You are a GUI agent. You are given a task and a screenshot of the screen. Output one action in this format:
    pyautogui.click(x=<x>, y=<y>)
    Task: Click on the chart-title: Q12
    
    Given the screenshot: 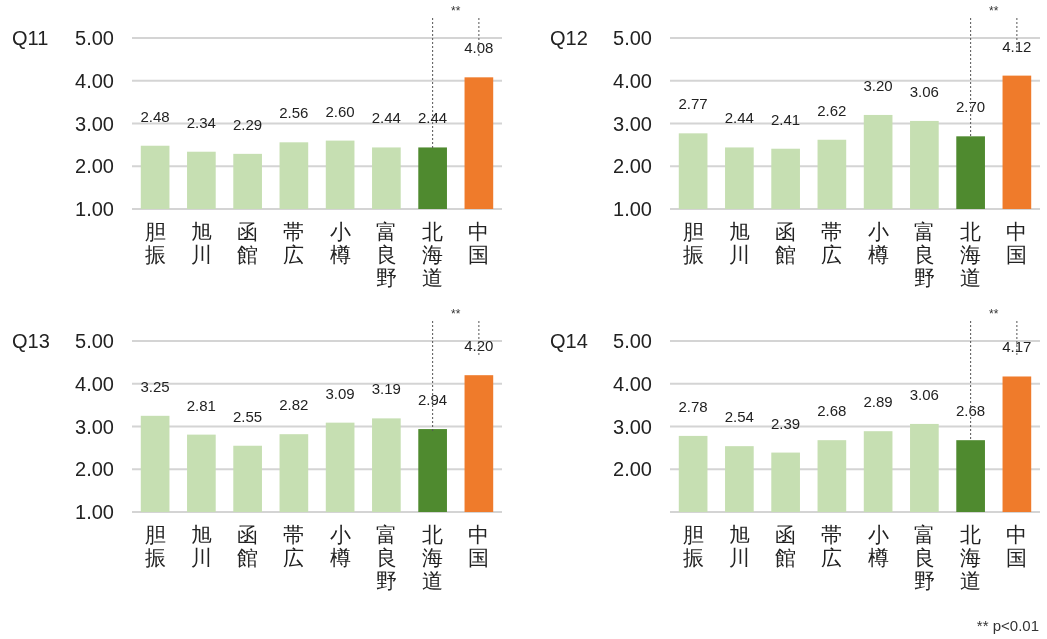 What is the action you would take?
    pyautogui.click(x=569, y=38)
    